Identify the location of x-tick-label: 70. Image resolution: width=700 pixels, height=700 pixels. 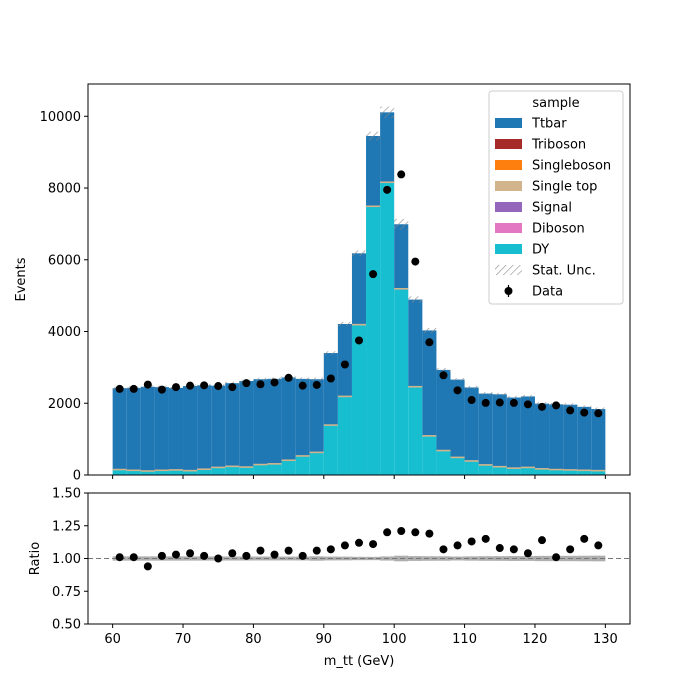
(183, 639).